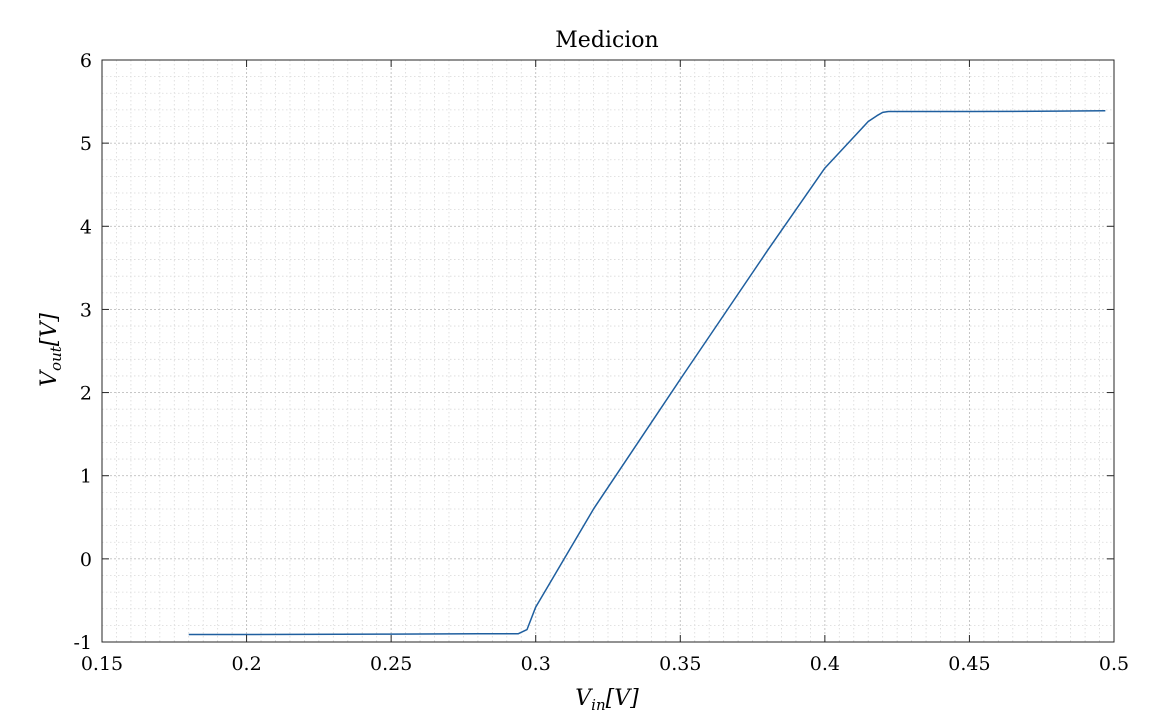 The width and height of the screenshot is (1160, 718). Describe the element at coordinates (56, 358) in the screenshot. I see `y-axis-label-sub: out` at that location.